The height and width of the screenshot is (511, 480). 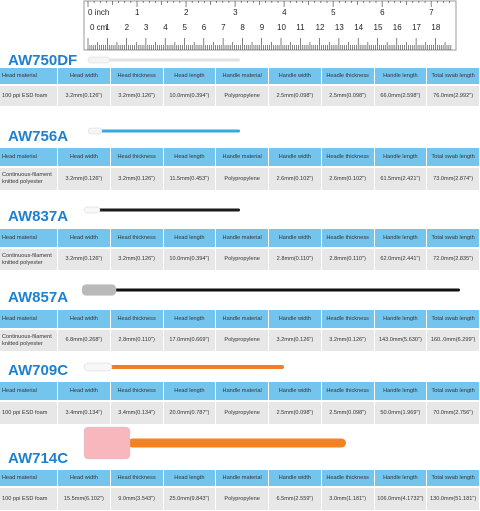 I want to click on cm-label: 15, so click(x=378, y=27).